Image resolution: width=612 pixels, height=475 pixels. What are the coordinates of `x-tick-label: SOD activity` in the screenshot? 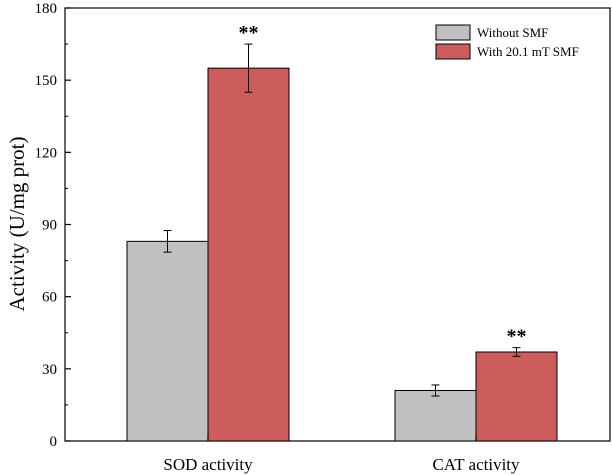 It's located at (208, 464).